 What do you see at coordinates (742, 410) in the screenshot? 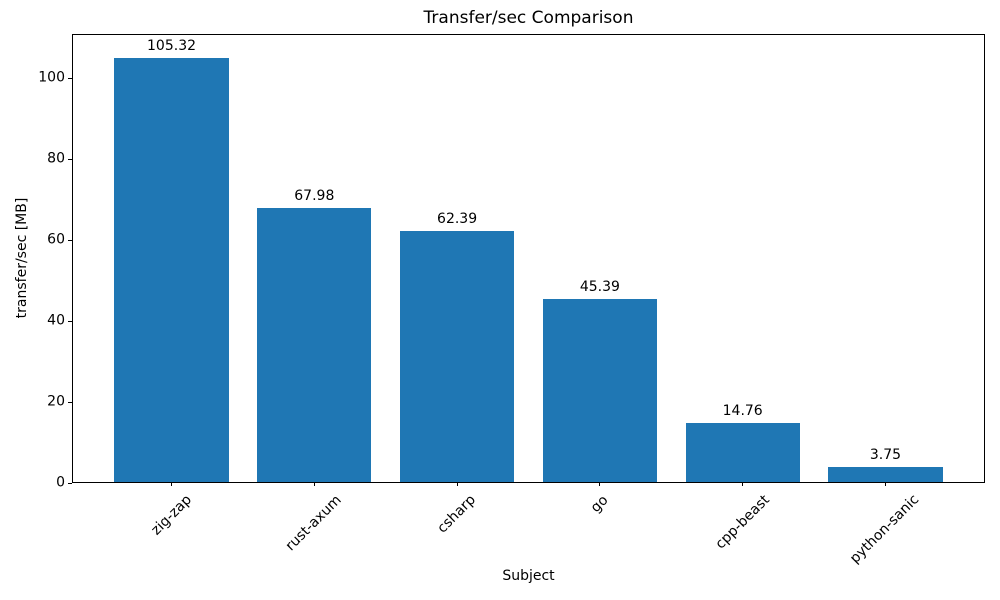
I see `bar-value-label: 14.76` at bounding box center [742, 410].